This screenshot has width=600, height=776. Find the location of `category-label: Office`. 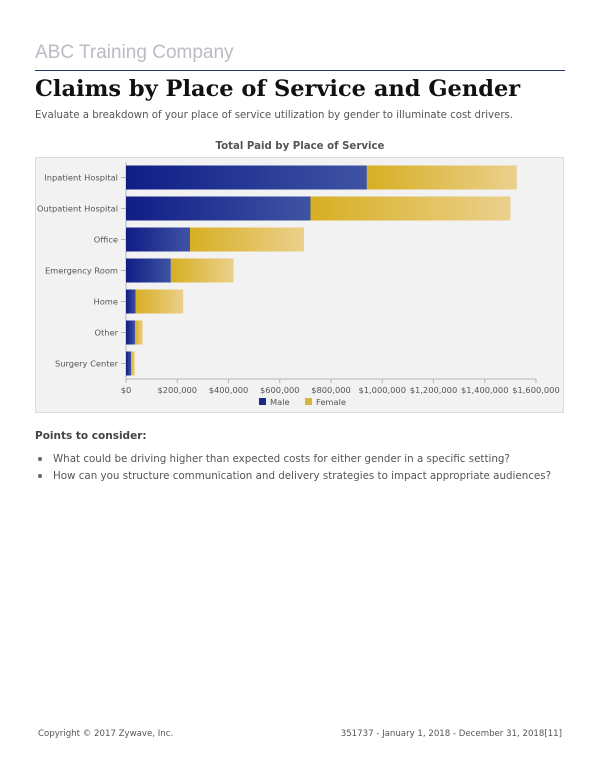

category-label: Office is located at coordinates (106, 240).